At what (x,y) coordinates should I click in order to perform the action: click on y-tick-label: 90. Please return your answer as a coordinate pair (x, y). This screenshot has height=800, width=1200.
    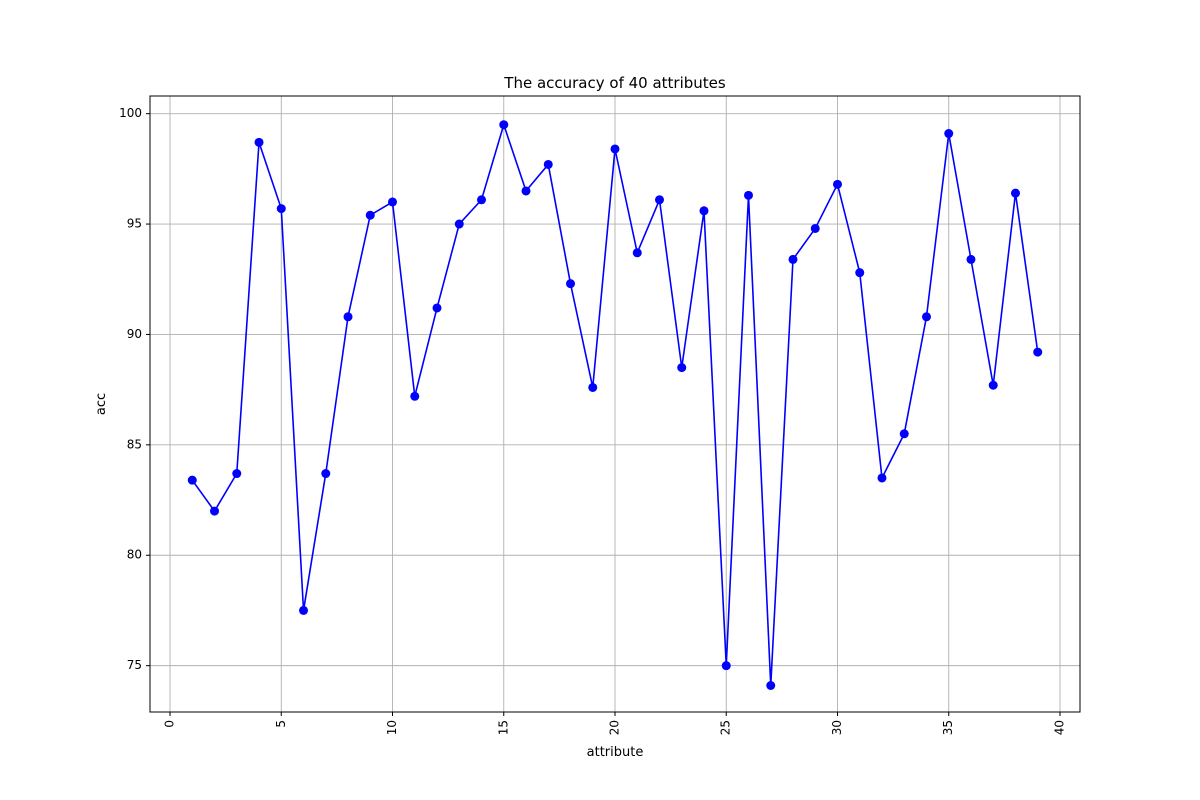
    Looking at the image, I should click on (134, 334).